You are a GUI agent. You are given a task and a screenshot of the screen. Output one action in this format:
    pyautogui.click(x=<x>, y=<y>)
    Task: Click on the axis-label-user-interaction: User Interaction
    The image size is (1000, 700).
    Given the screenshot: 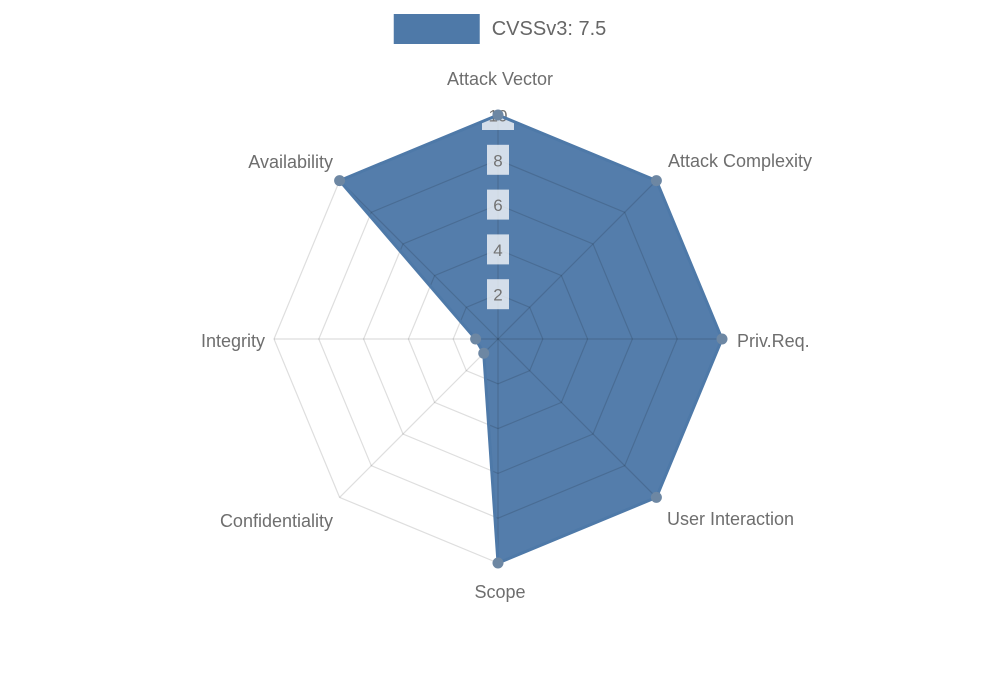 What is the action you would take?
    pyautogui.click(x=730, y=519)
    